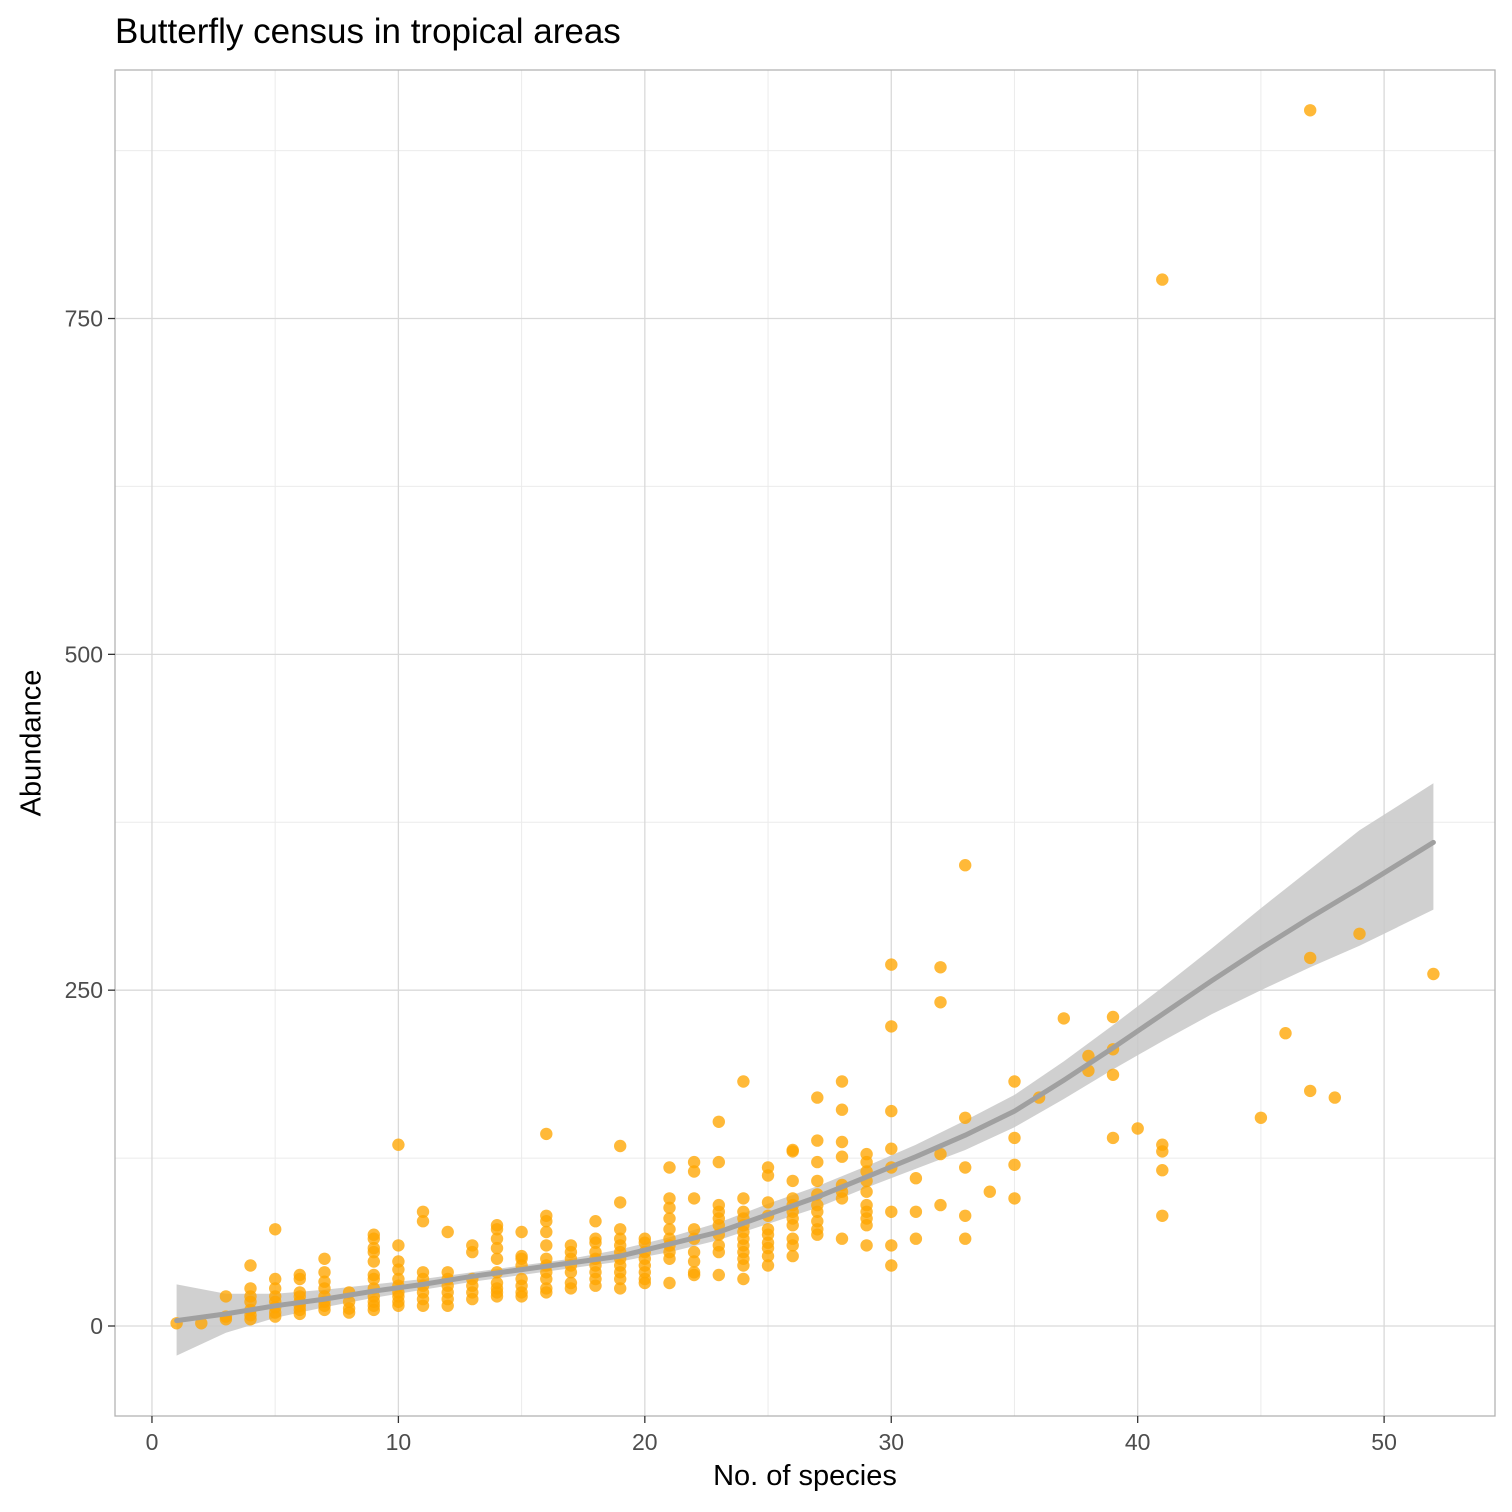 The height and width of the screenshot is (1512, 1512). I want to click on x-axis-title: No. of species, so click(805, 1476).